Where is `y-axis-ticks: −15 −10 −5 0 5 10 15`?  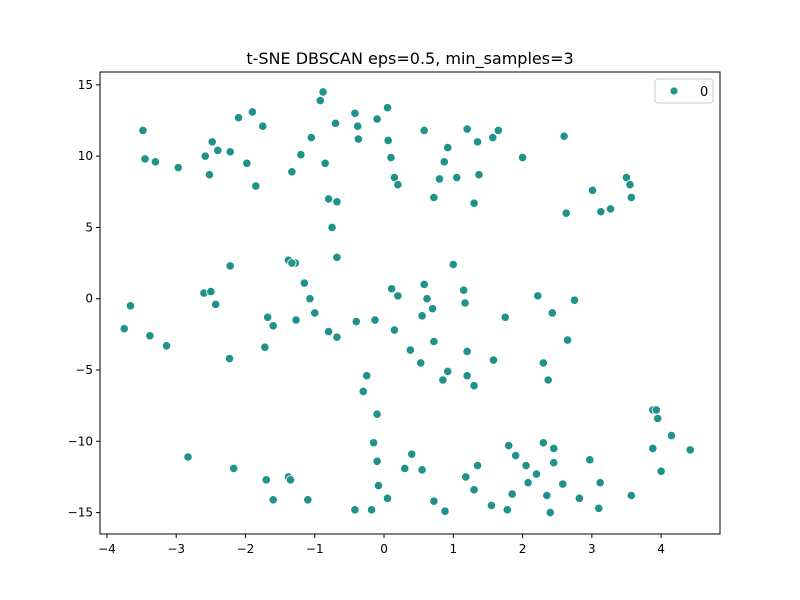
y-axis-ticks: −15 −10 −5 0 5 10 15 is located at coordinates (84, 299).